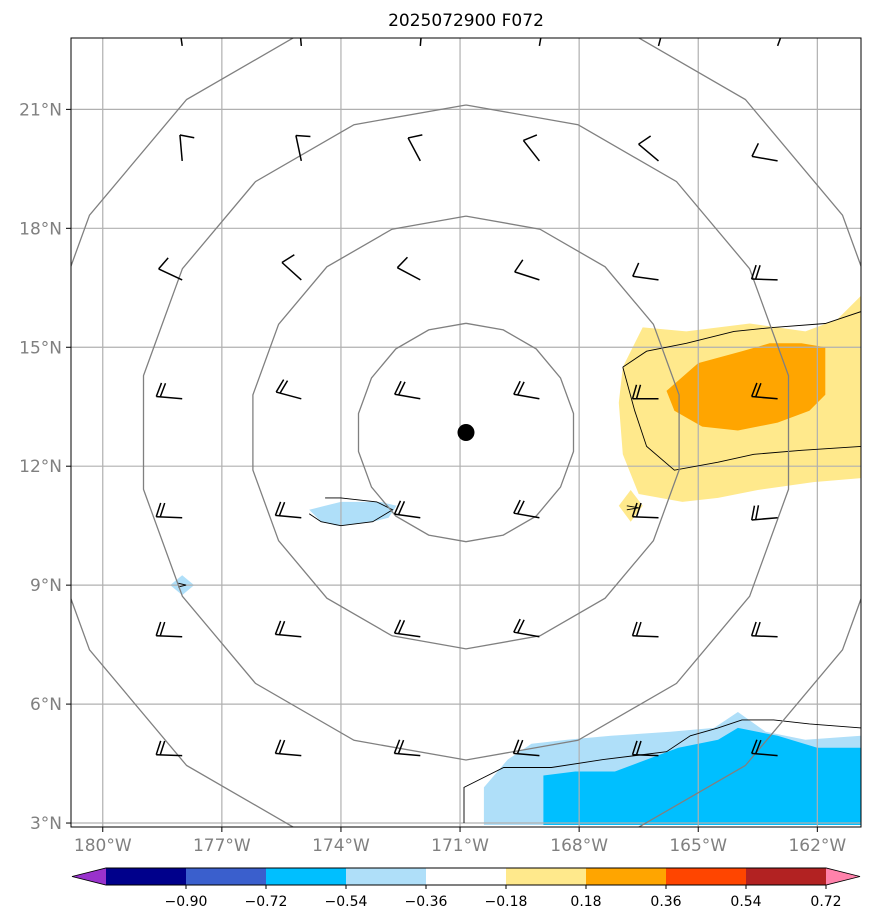 This screenshot has height=924, width=873. I want to click on lat-tick-label: 21°N, so click(40, 110).